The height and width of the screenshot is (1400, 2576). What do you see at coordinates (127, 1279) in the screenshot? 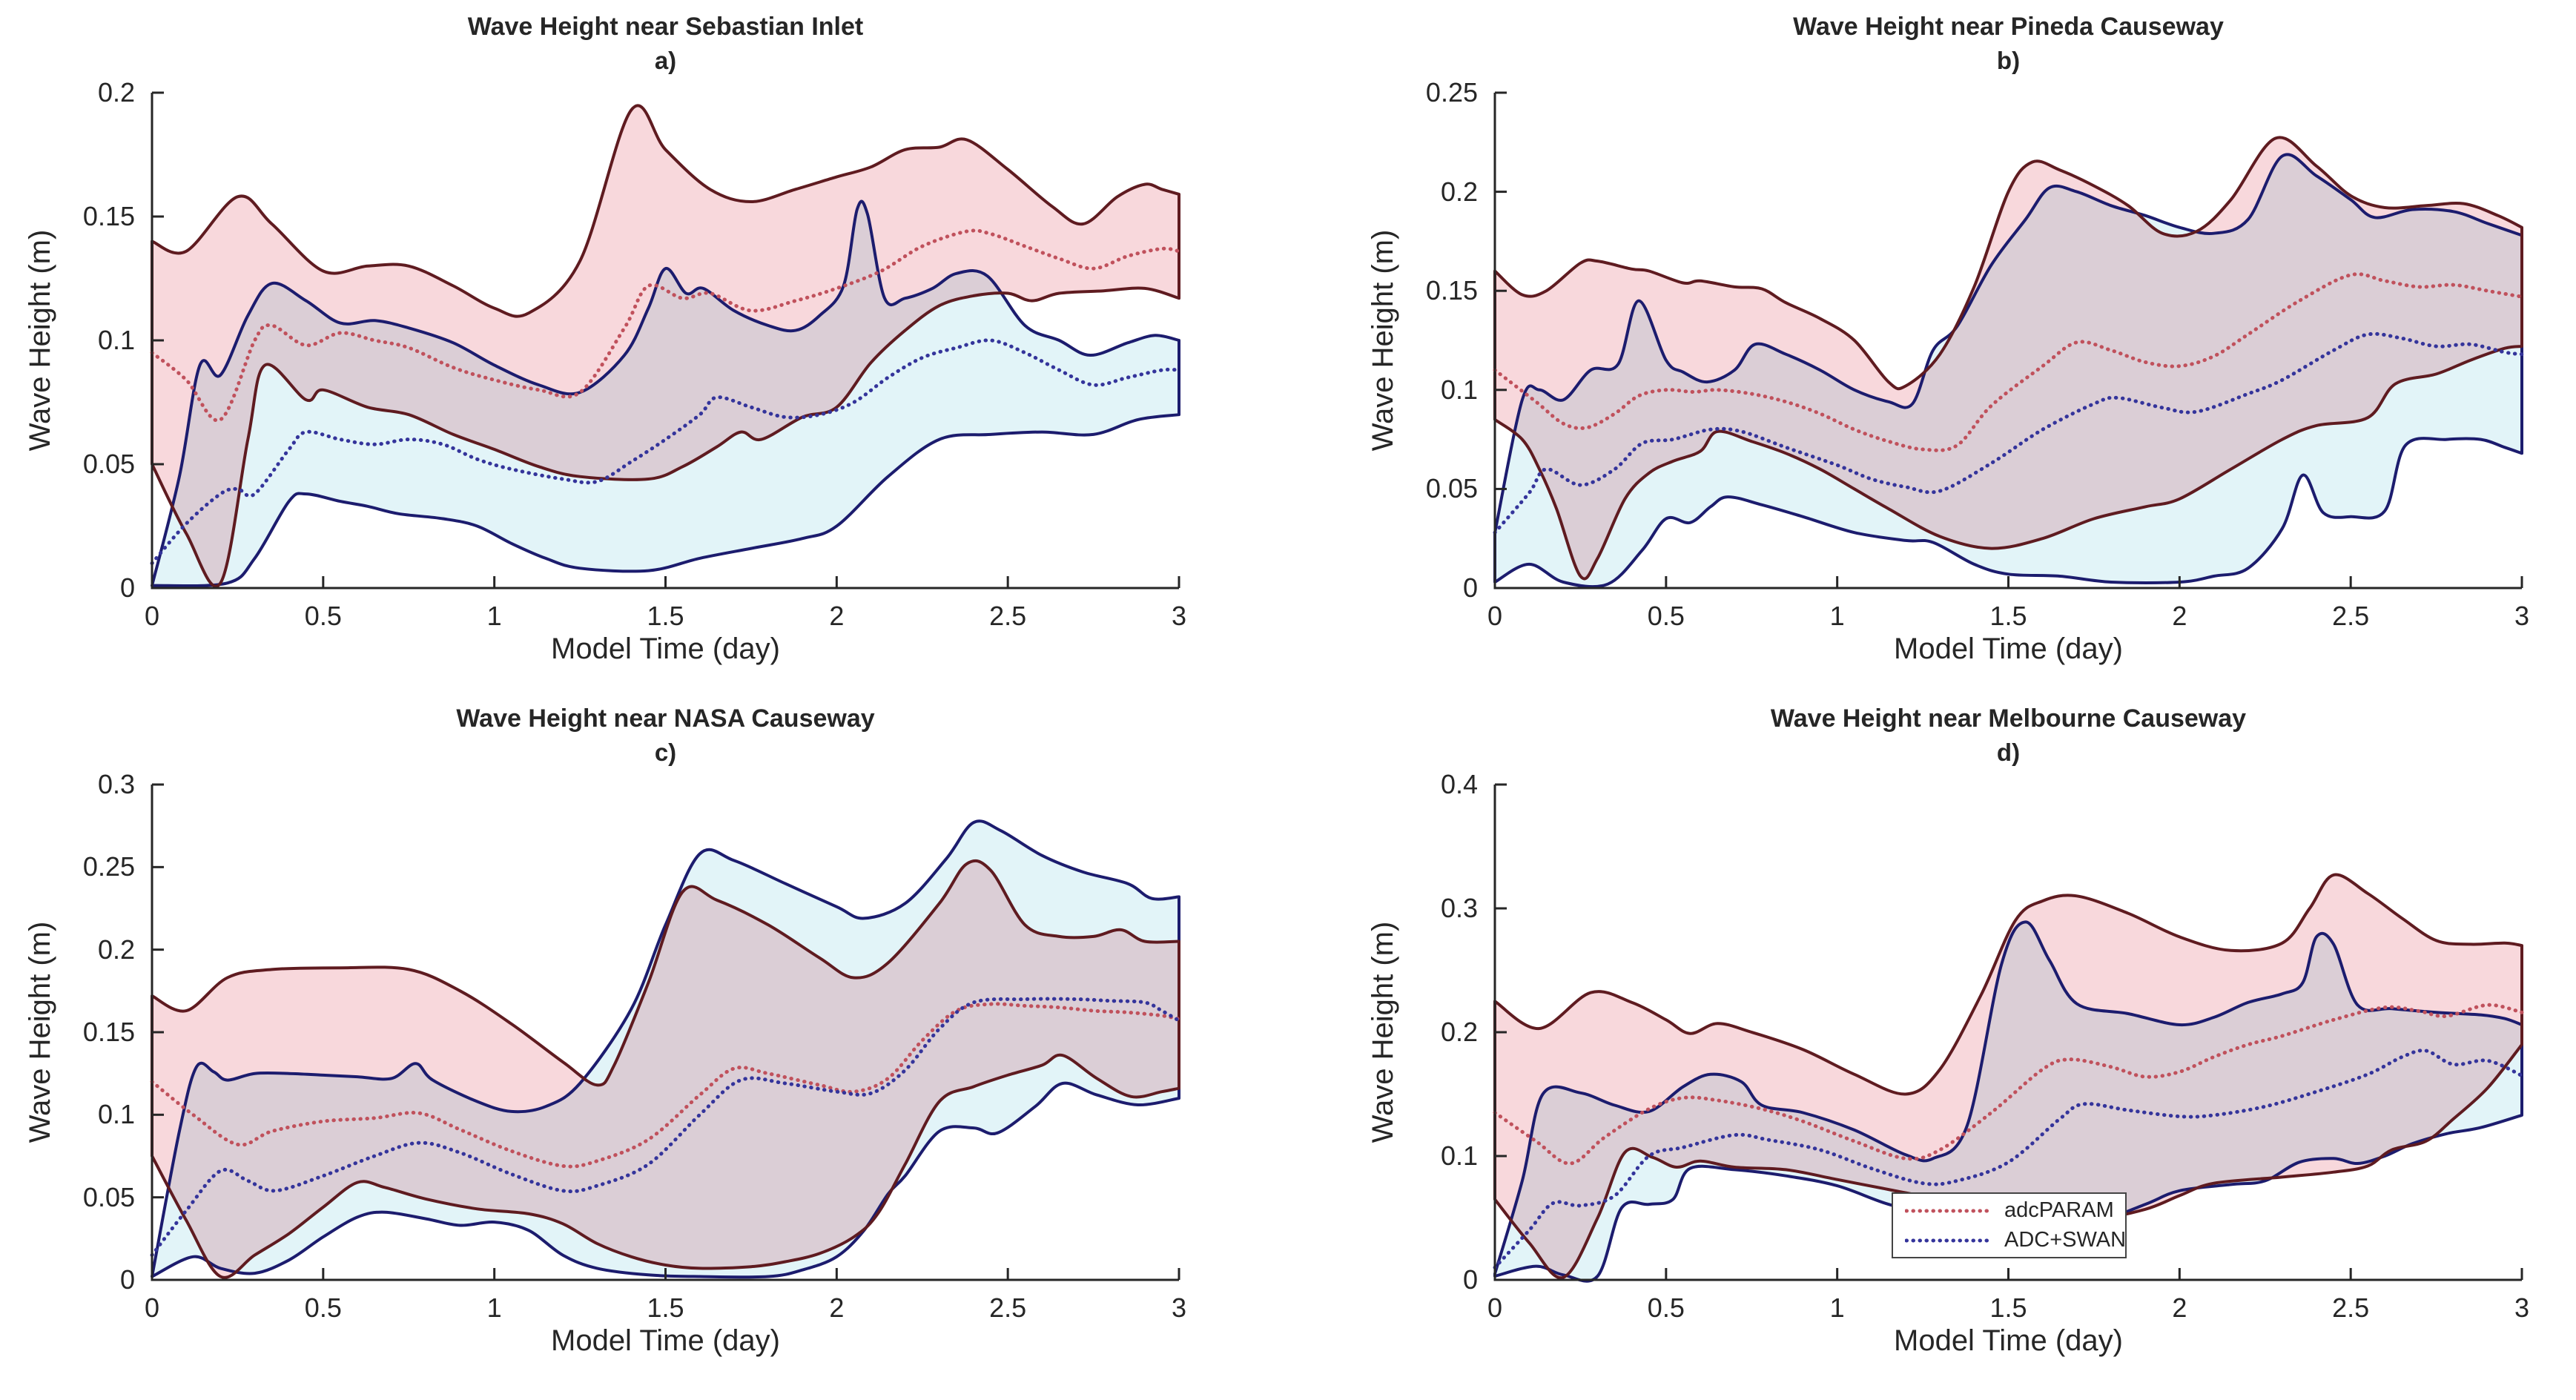
I see `panel-c-ytick-0: 0` at bounding box center [127, 1279].